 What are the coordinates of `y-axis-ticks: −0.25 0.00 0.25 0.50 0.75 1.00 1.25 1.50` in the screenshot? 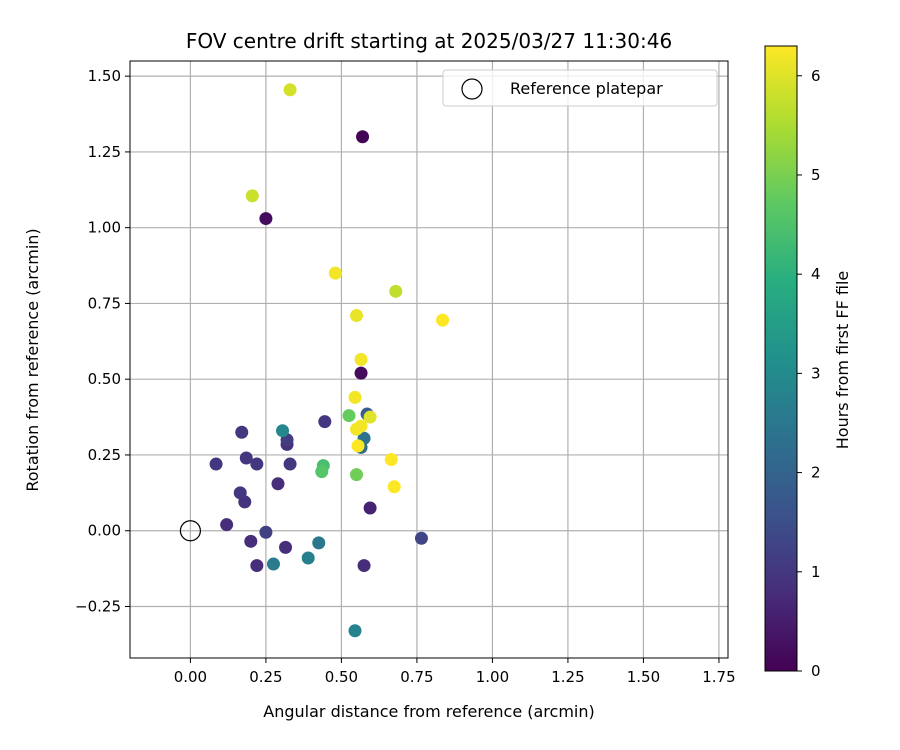 It's located at (102, 341).